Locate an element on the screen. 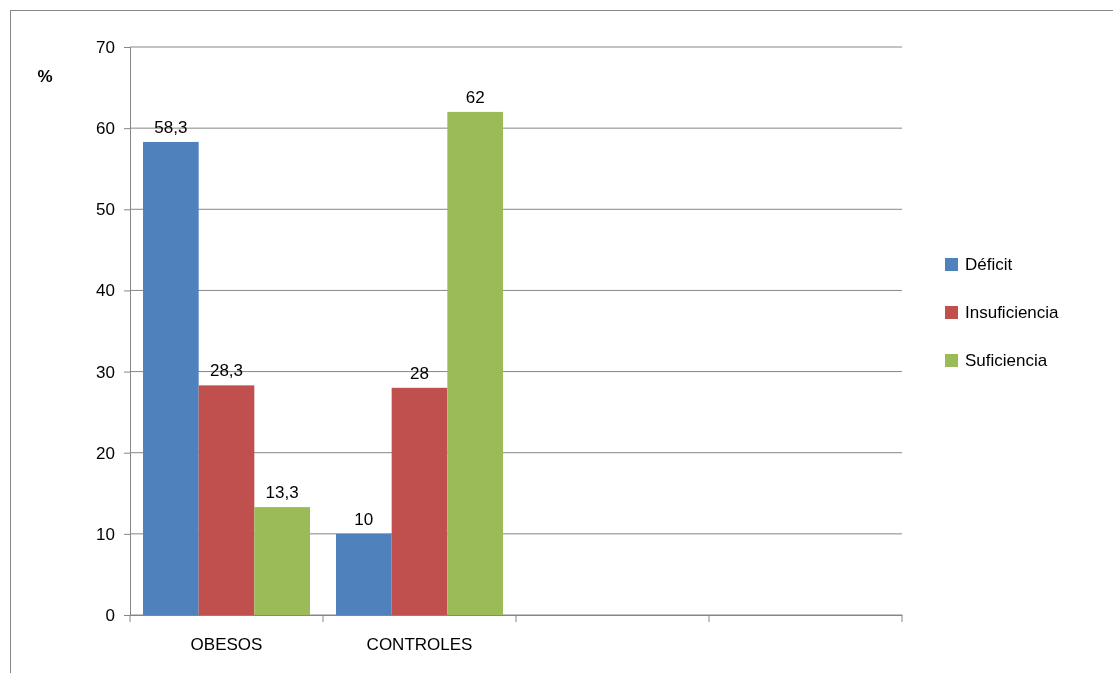 The height and width of the screenshot is (673, 1113). y-tick-label: 70 is located at coordinates (105, 47).